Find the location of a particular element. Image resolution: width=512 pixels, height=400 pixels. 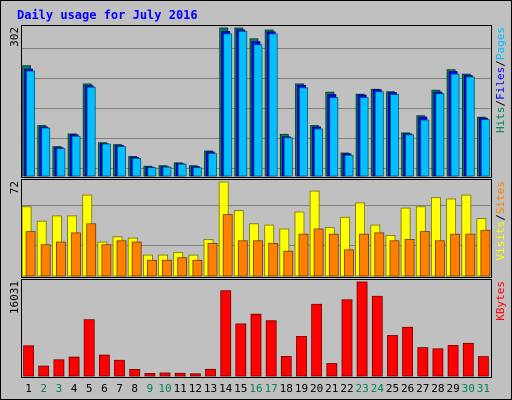

legend-item-sites: Sites is located at coordinates (500, 197).